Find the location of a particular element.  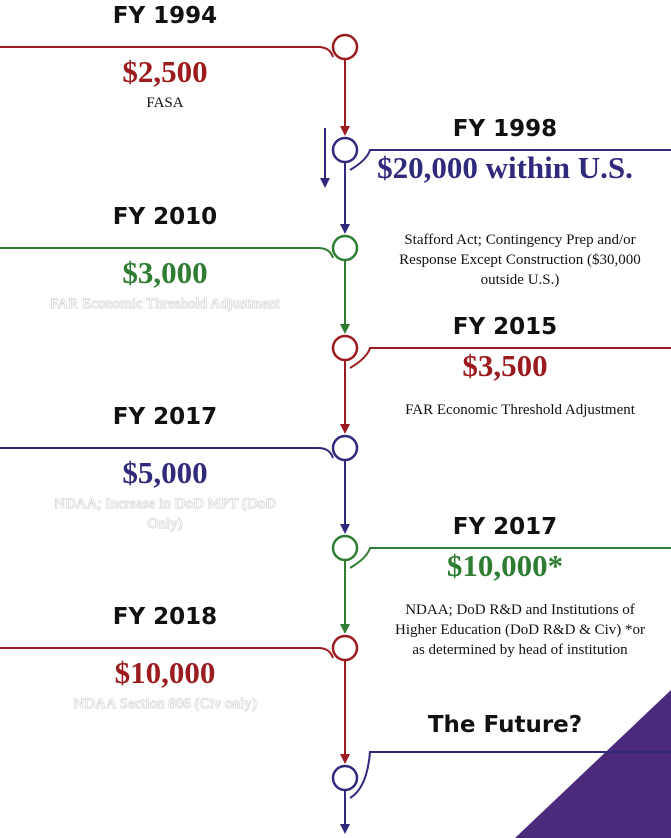

year: FY 2018 is located at coordinates (165, 617).